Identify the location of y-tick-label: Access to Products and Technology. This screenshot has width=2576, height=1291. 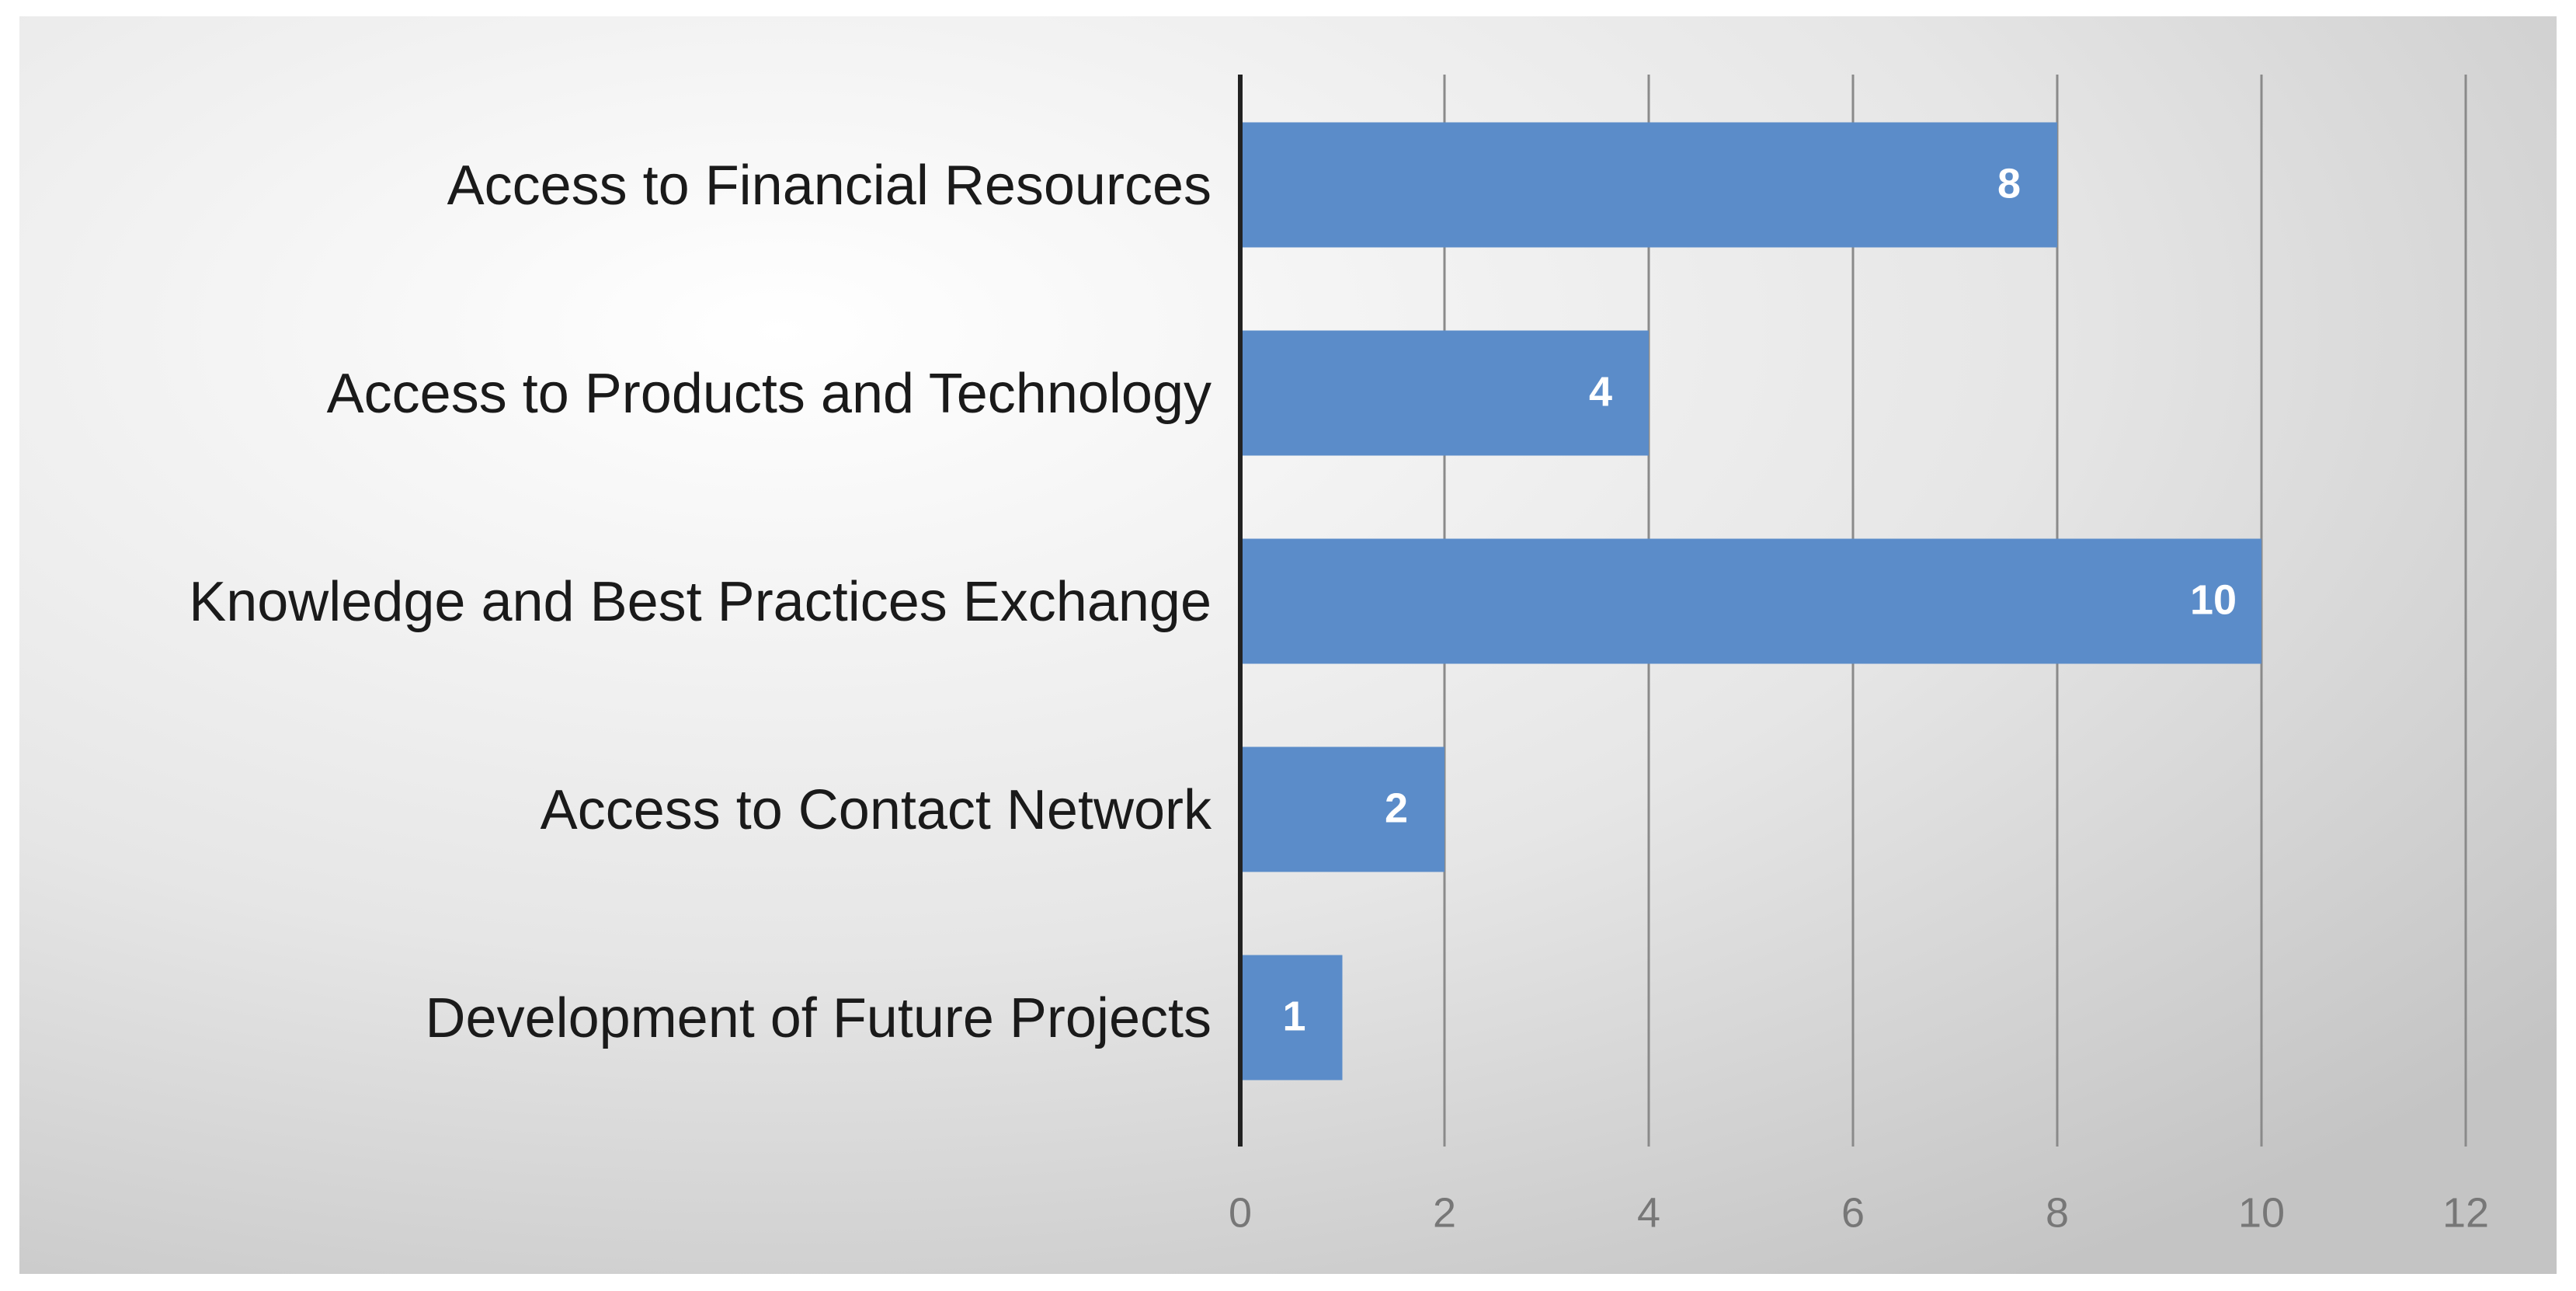
(769, 394).